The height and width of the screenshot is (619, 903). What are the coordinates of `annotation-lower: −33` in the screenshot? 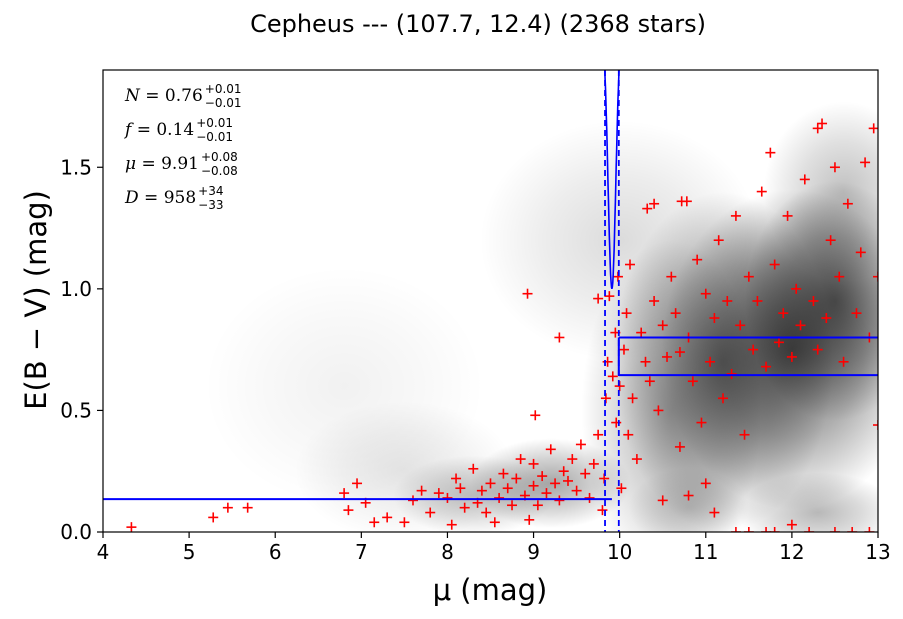 It's located at (210, 205).